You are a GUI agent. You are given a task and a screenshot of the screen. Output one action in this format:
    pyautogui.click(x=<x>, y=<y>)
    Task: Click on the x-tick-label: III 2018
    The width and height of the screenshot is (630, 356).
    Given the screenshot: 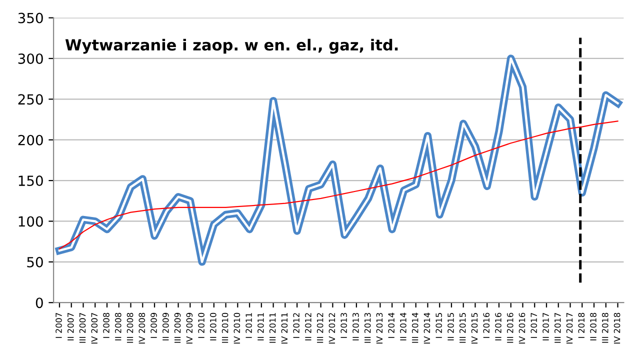 What is the action you would take?
    pyautogui.click(x=605, y=327)
    